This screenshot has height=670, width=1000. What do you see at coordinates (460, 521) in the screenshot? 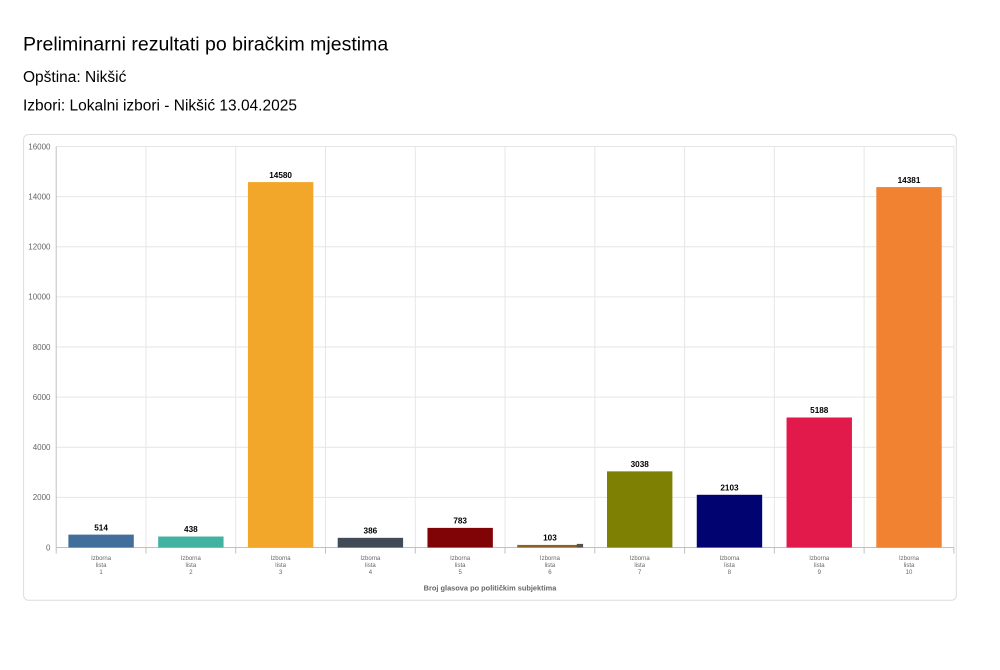
I see `svg-text: 783` at bounding box center [460, 521].